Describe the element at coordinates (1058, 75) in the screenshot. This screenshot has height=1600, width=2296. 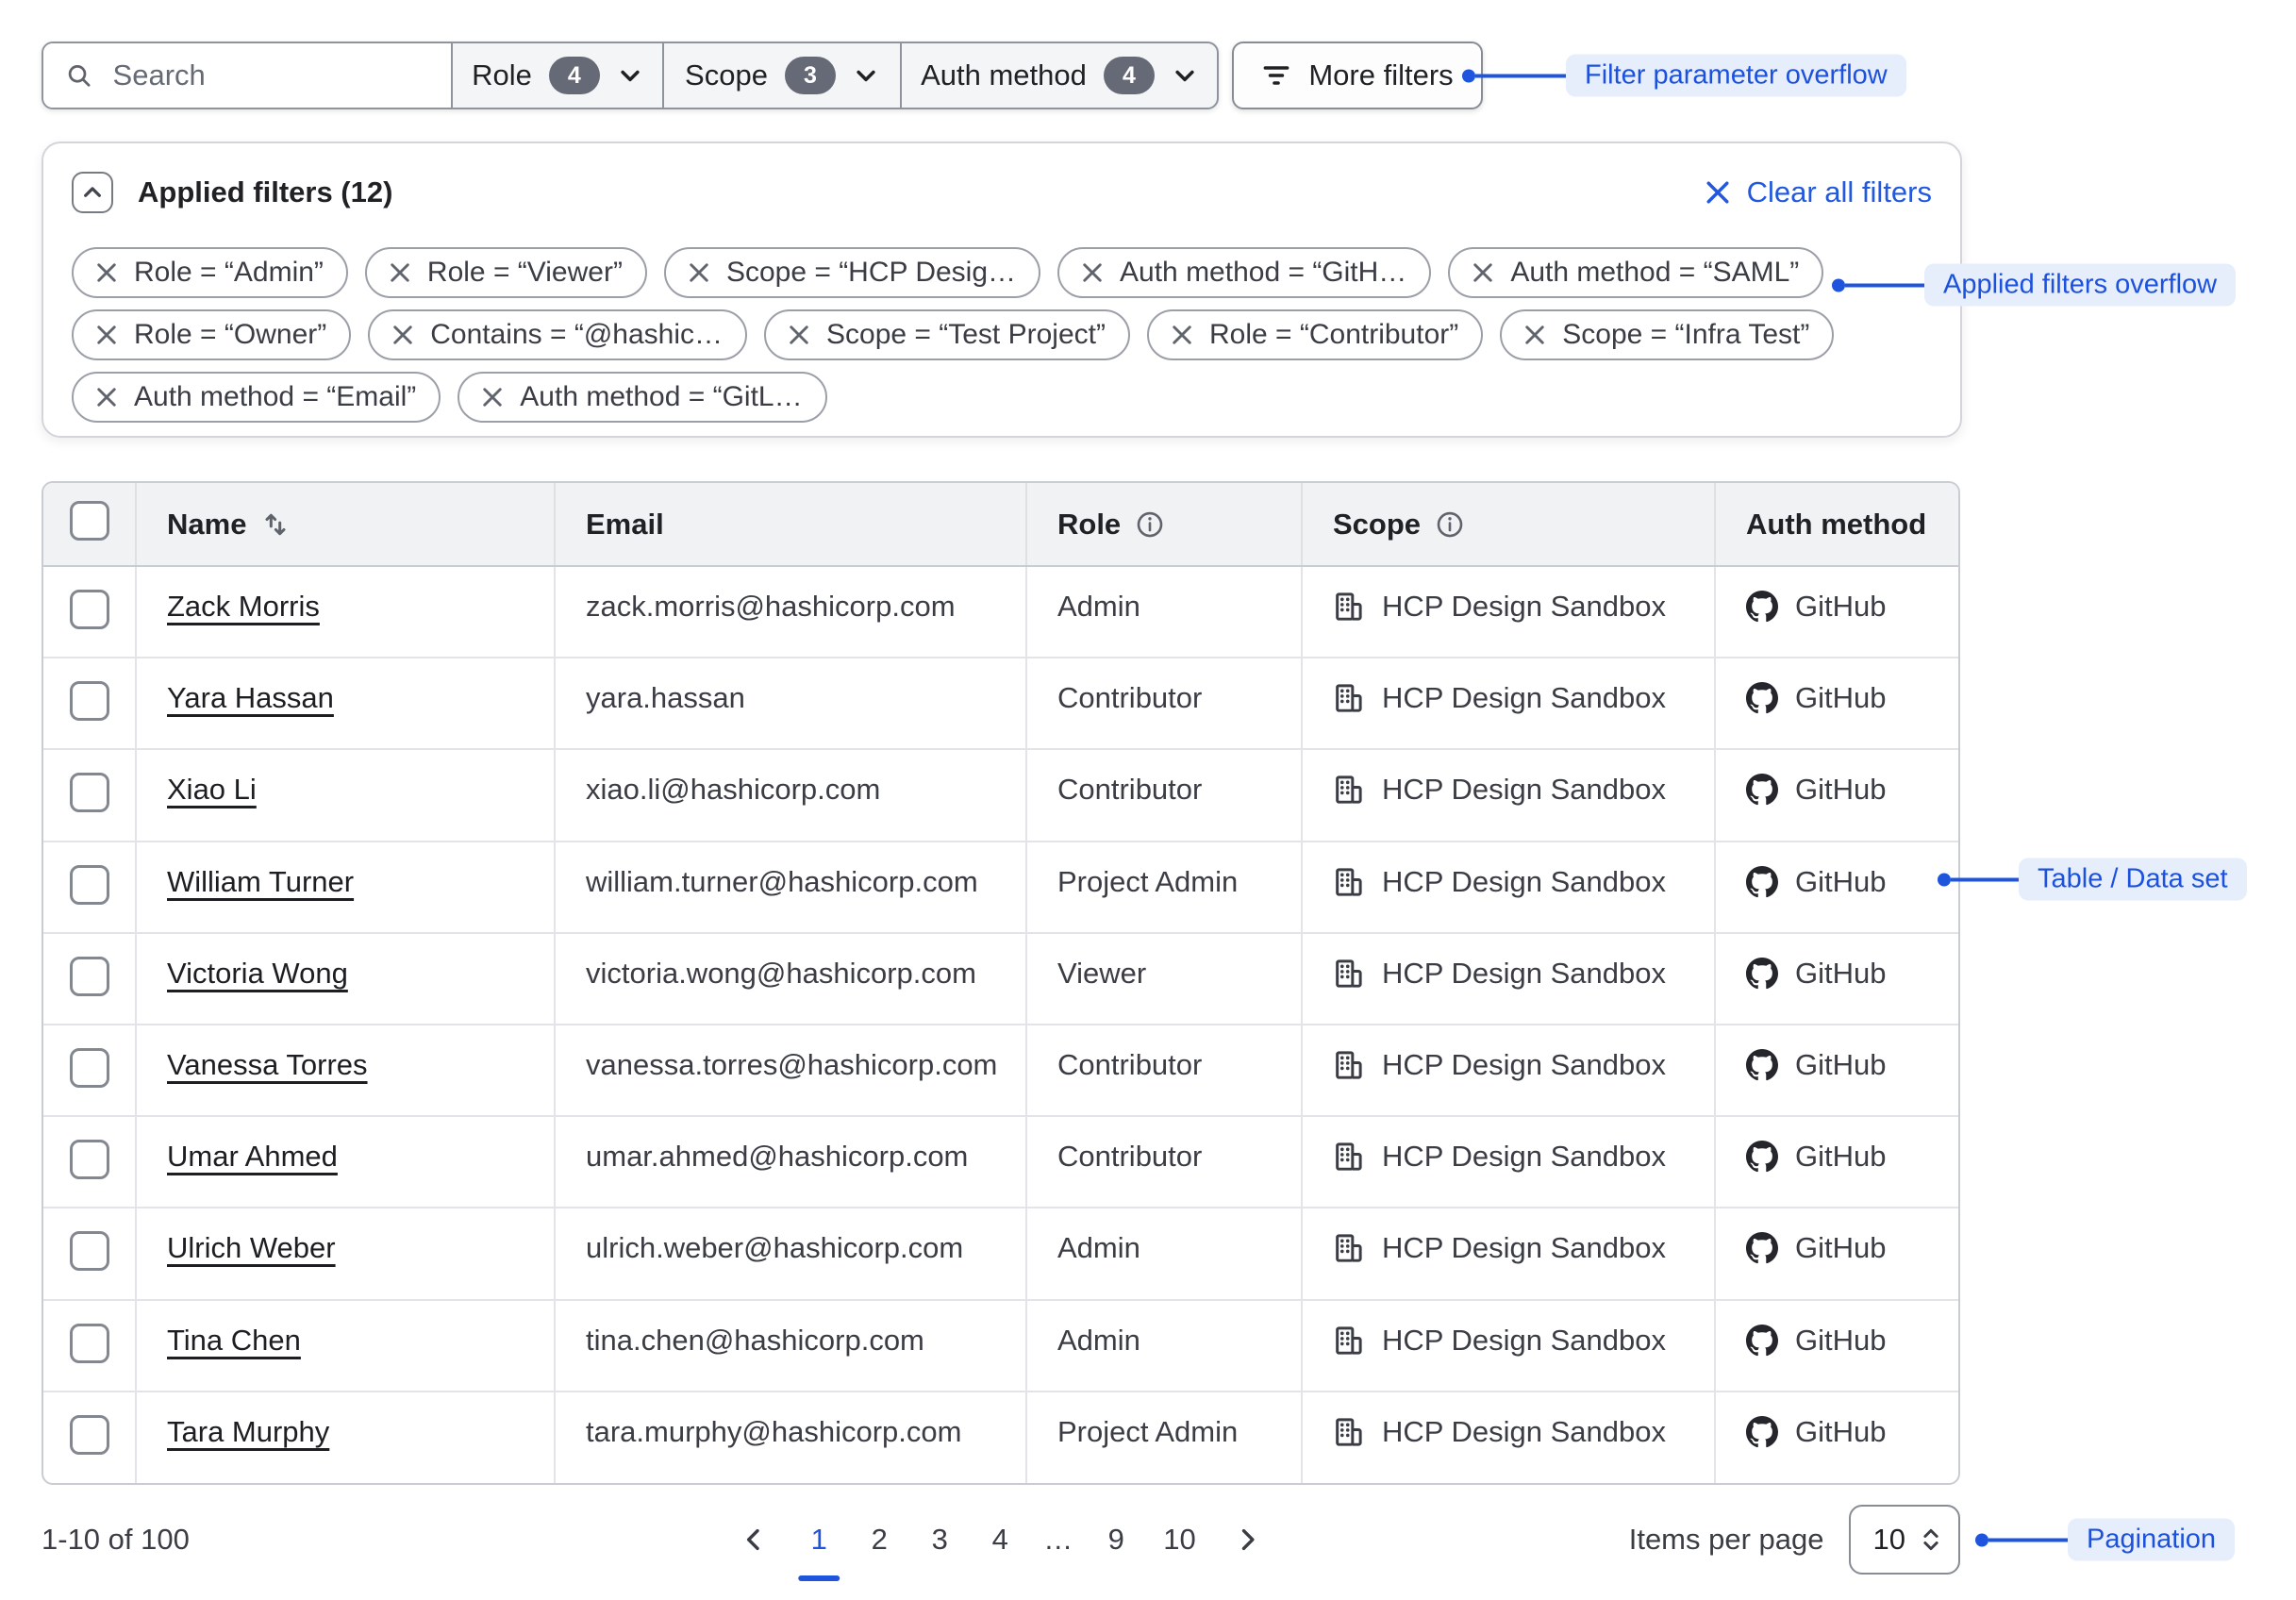
I see `filter-dropdown-auth-method: Auth method 4` at that location.